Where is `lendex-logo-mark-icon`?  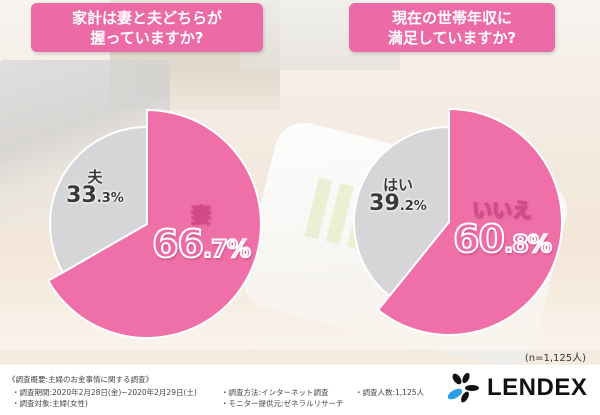 lendex-logo-mark-icon is located at coordinates (463, 388).